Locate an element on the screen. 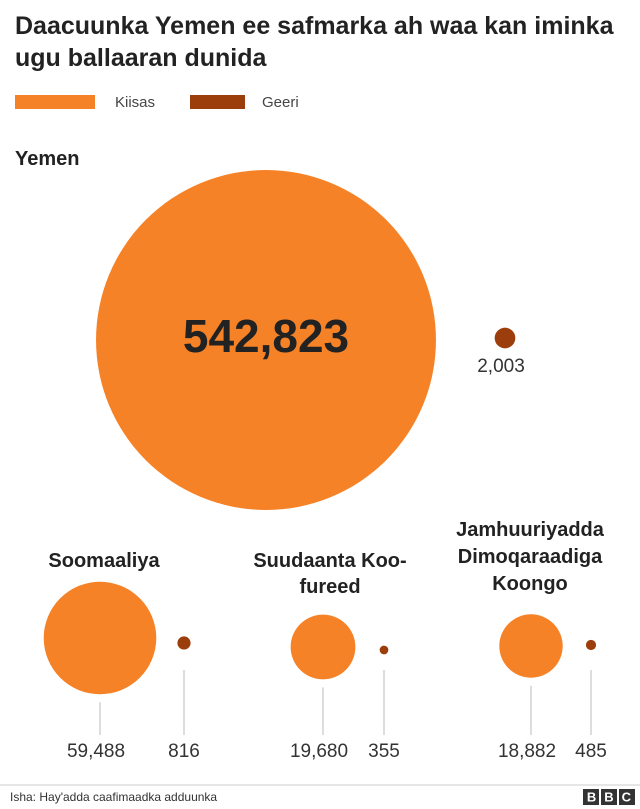 The image size is (640, 809). value-label: 2,003 is located at coordinates (501, 366).